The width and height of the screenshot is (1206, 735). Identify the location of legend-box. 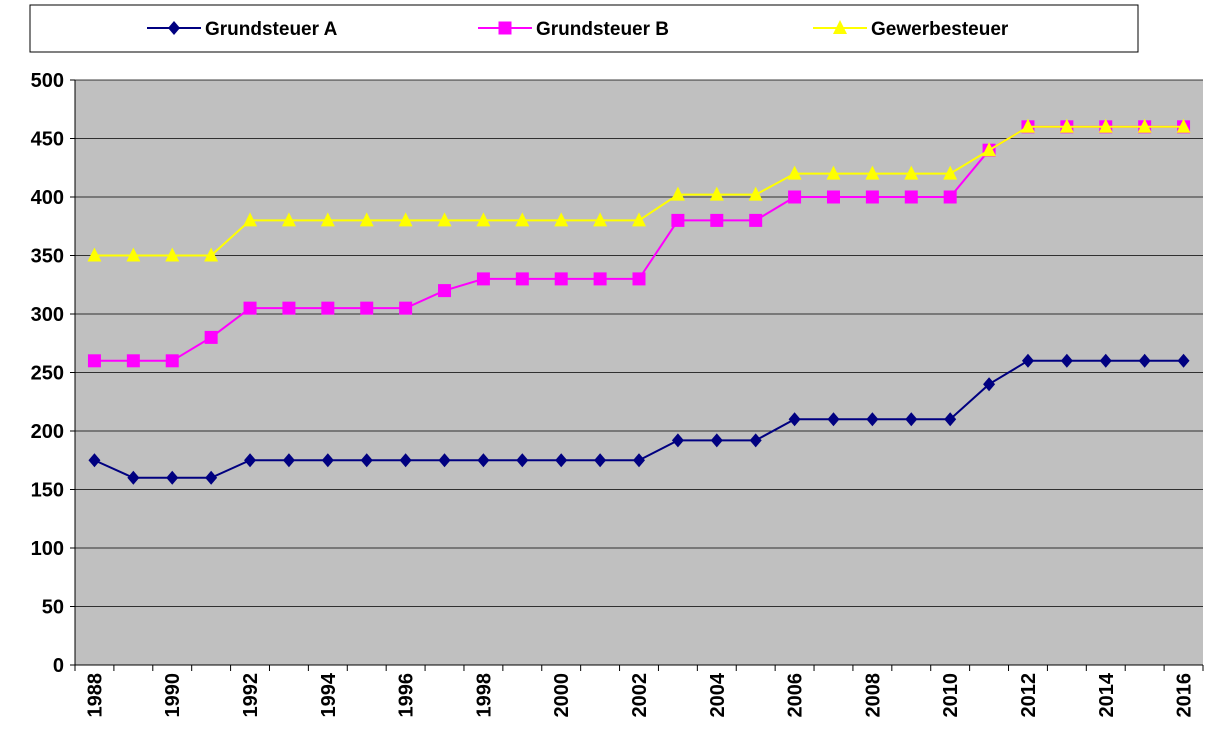
(584, 28).